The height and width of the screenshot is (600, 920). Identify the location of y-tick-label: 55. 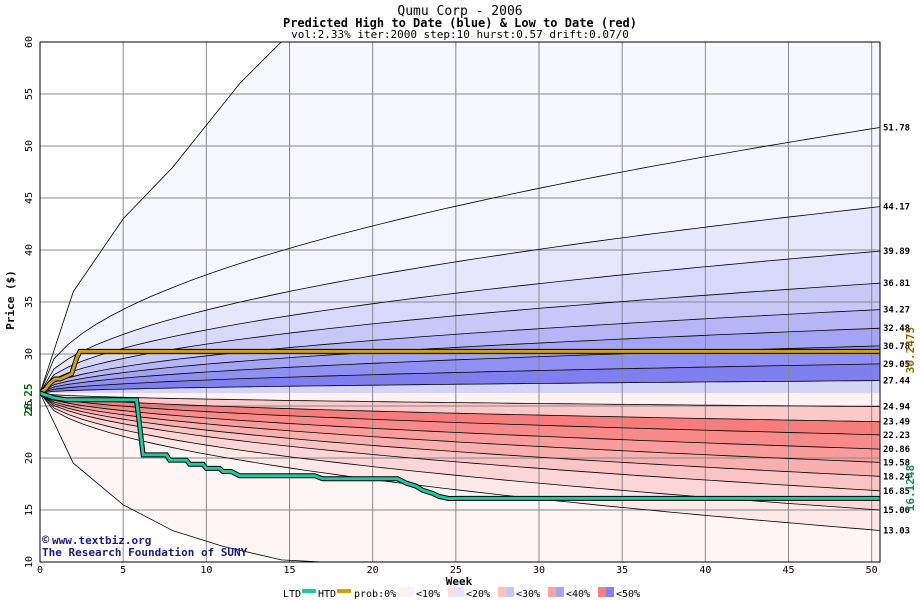
(29, 94).